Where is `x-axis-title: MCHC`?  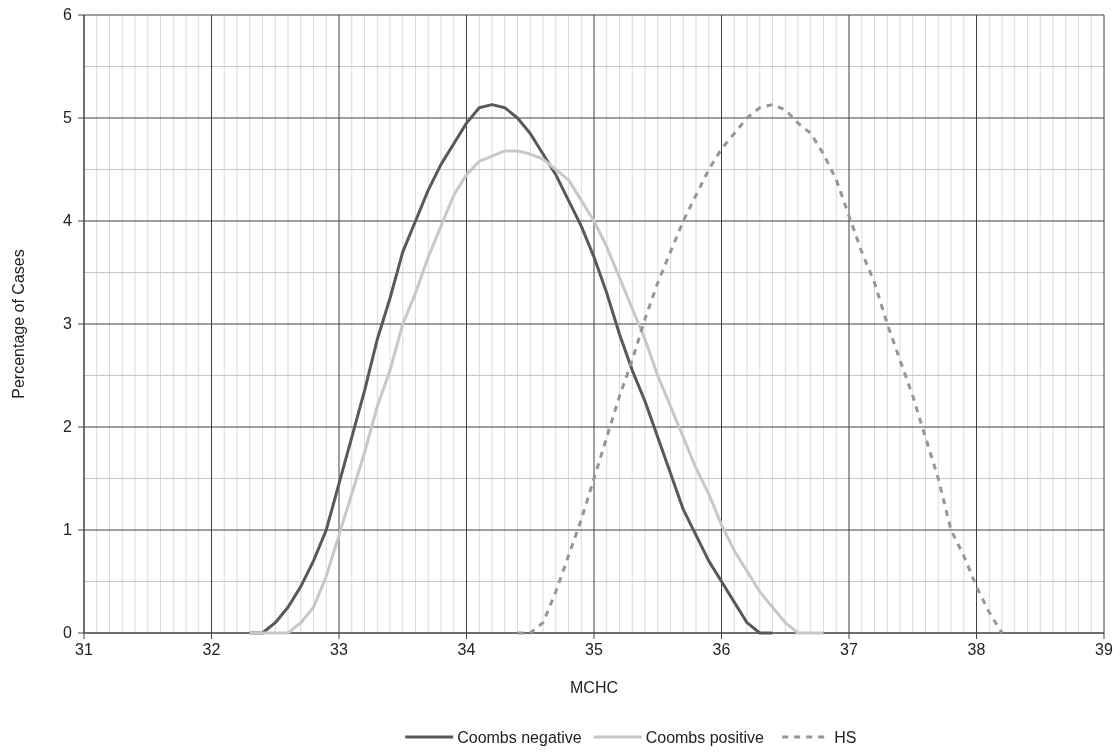
x-axis-title: MCHC is located at coordinates (594, 687).